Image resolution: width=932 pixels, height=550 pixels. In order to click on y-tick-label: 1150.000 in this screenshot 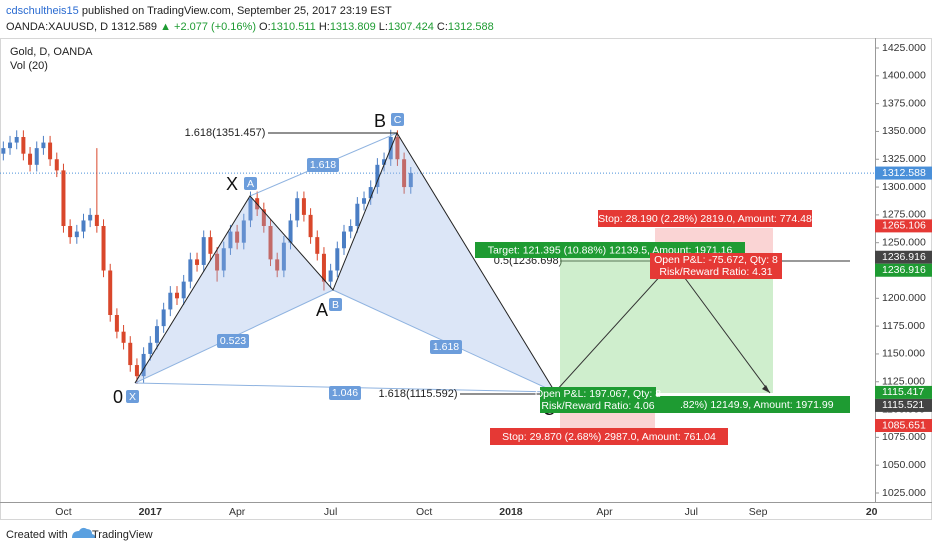, I will do `click(903, 354)`.